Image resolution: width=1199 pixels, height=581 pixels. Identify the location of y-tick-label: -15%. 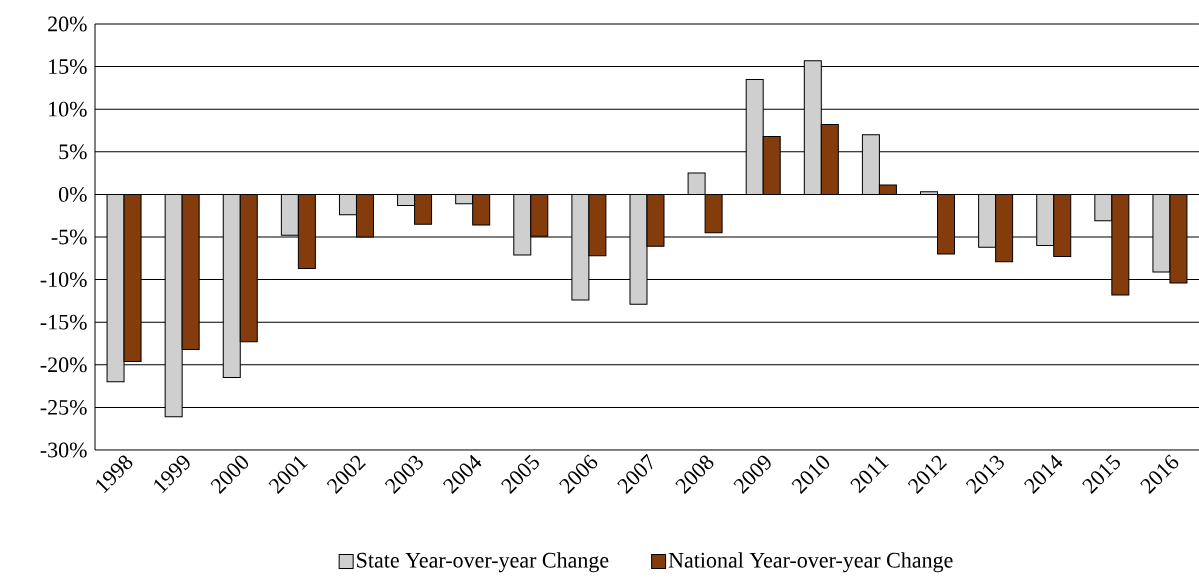
(63, 322).